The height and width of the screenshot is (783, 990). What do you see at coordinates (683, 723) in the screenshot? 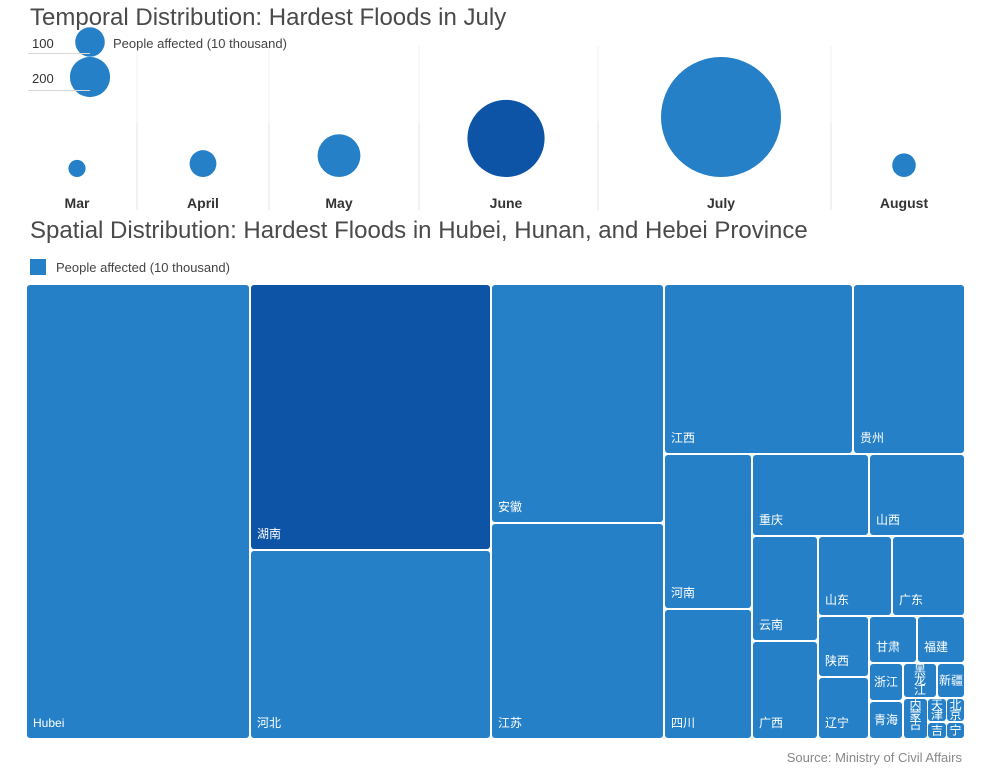
I see `treemap-cell-label: 四川` at bounding box center [683, 723].